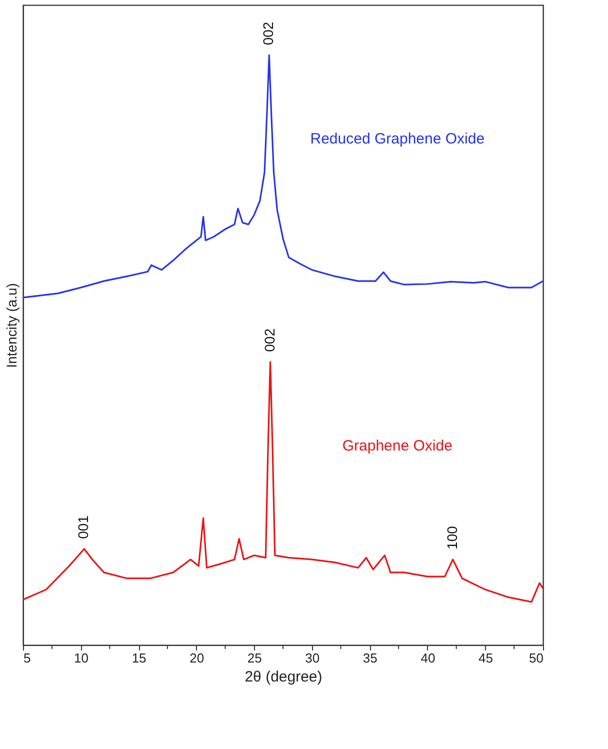 This screenshot has height=749, width=608. I want to click on x-tick-label: 50, so click(536, 658).